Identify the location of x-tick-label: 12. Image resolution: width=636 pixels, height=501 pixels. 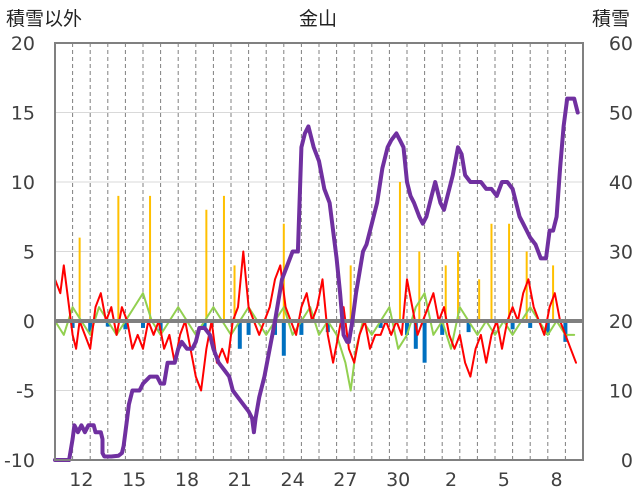
(81, 480).